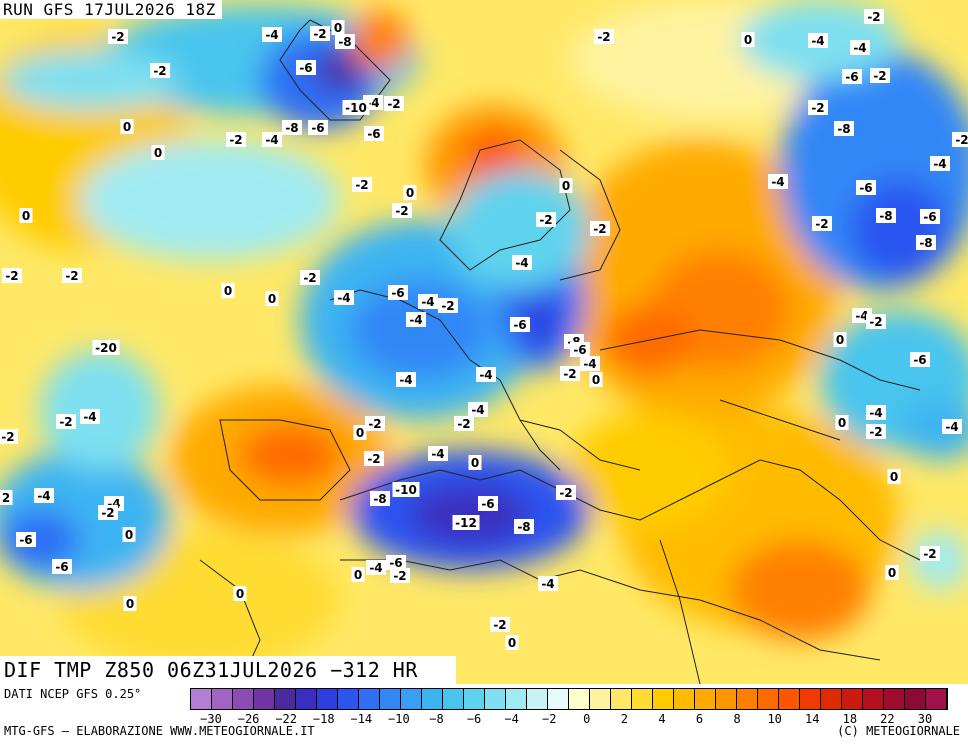  I want to click on copyright-note: (C) METEOGIORNALE, so click(898, 731).